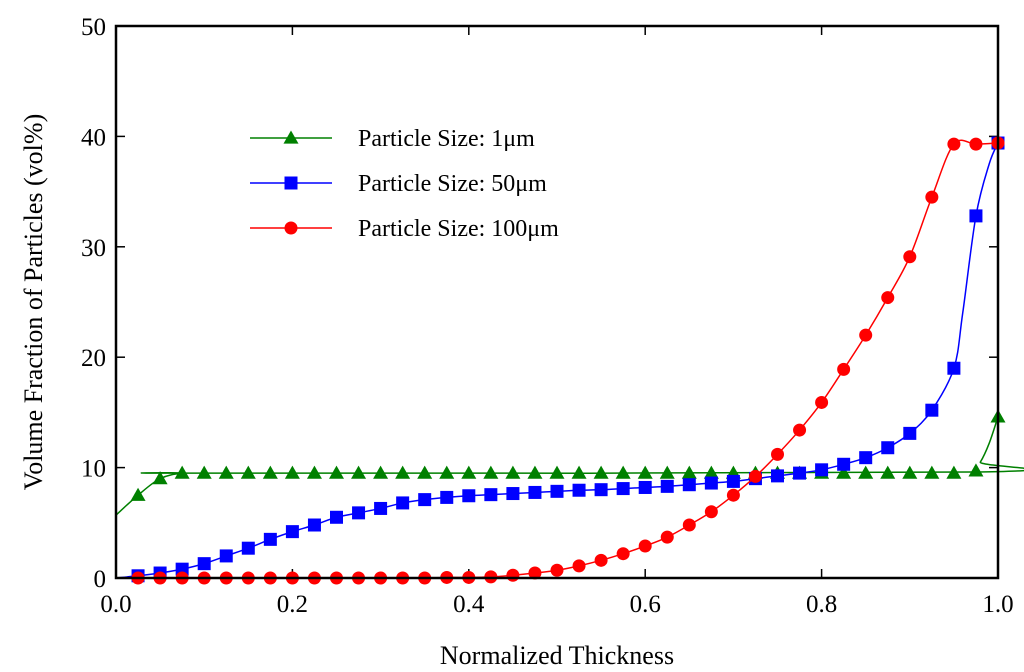 The height and width of the screenshot is (672, 1024). Describe the element at coordinates (557, 655) in the screenshot. I see `x-axis-title: Normalized Thickness` at that location.